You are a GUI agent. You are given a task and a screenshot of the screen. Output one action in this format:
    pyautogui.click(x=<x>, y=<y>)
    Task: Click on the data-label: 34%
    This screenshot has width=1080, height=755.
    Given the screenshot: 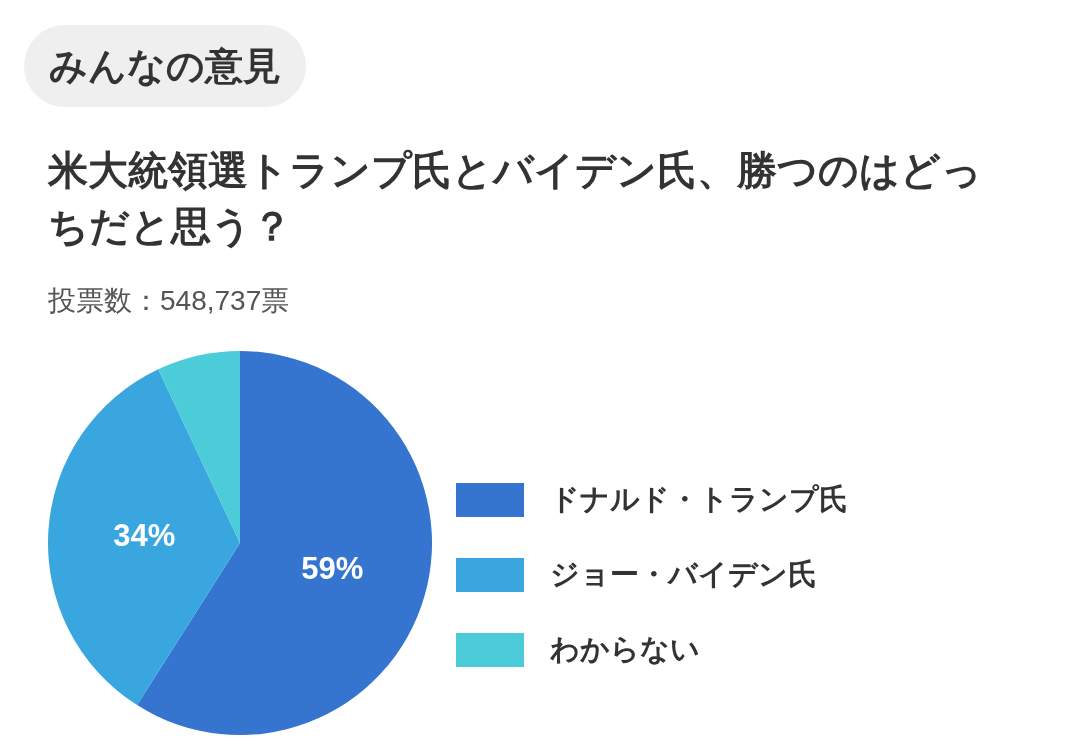 What is the action you would take?
    pyautogui.click(x=144, y=535)
    